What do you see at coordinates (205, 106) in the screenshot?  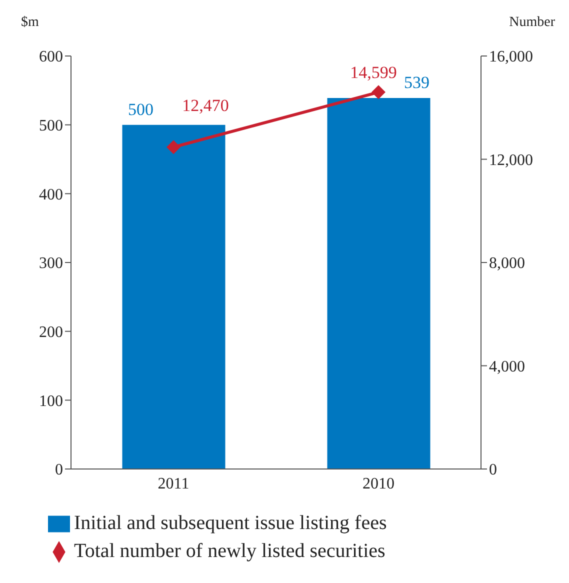 I see `data-label: 12,470` at bounding box center [205, 106].